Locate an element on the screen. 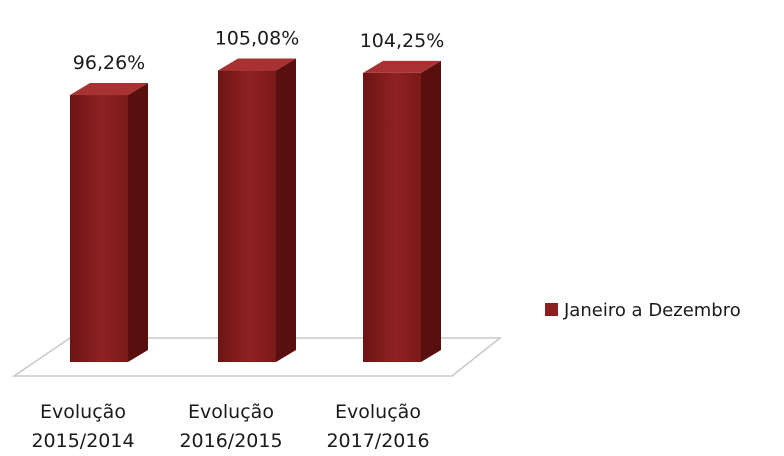  data-label-2: 105,08% is located at coordinates (257, 39).